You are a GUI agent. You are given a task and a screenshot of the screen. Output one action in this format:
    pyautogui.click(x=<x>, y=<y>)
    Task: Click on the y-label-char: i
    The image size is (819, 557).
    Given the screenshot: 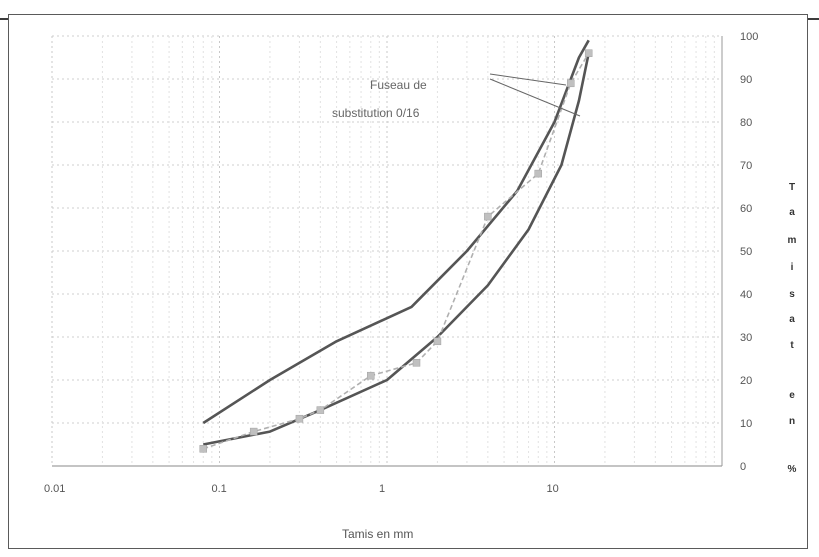 What is the action you would take?
    pyautogui.click(x=792, y=267)
    